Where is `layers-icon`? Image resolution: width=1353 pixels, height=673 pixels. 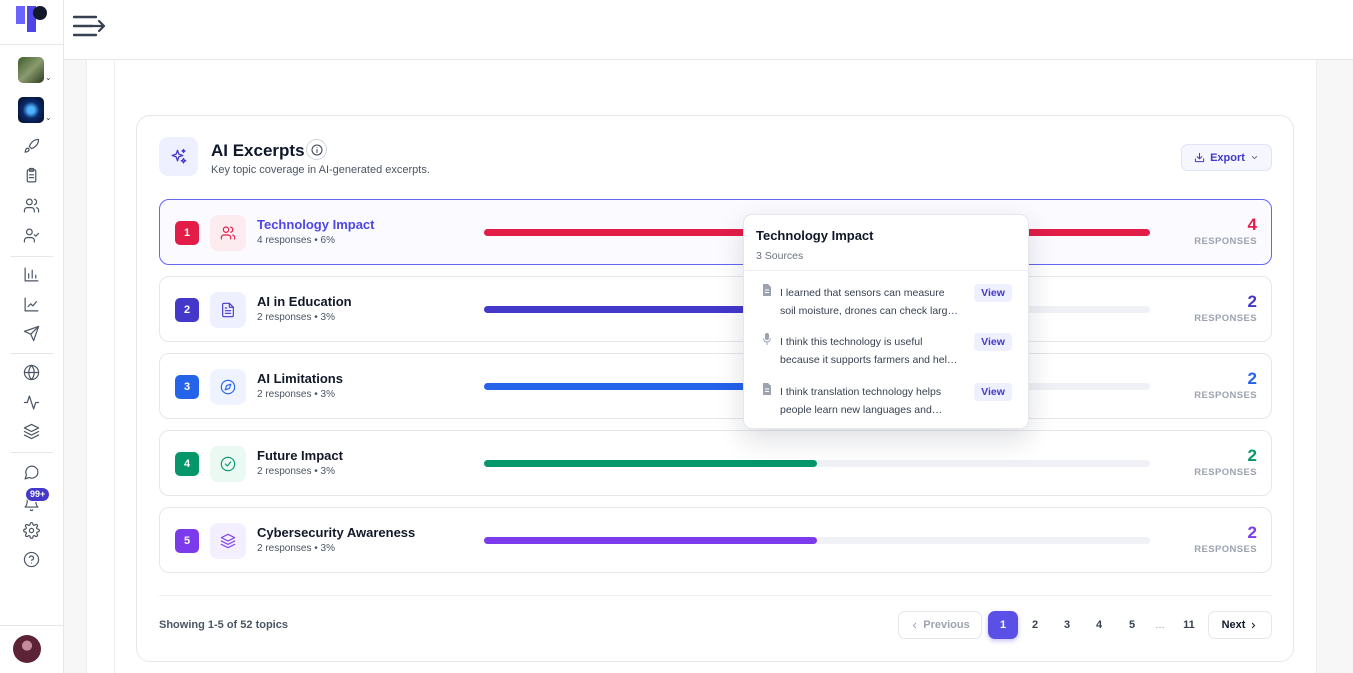
layers-icon is located at coordinates (31, 431).